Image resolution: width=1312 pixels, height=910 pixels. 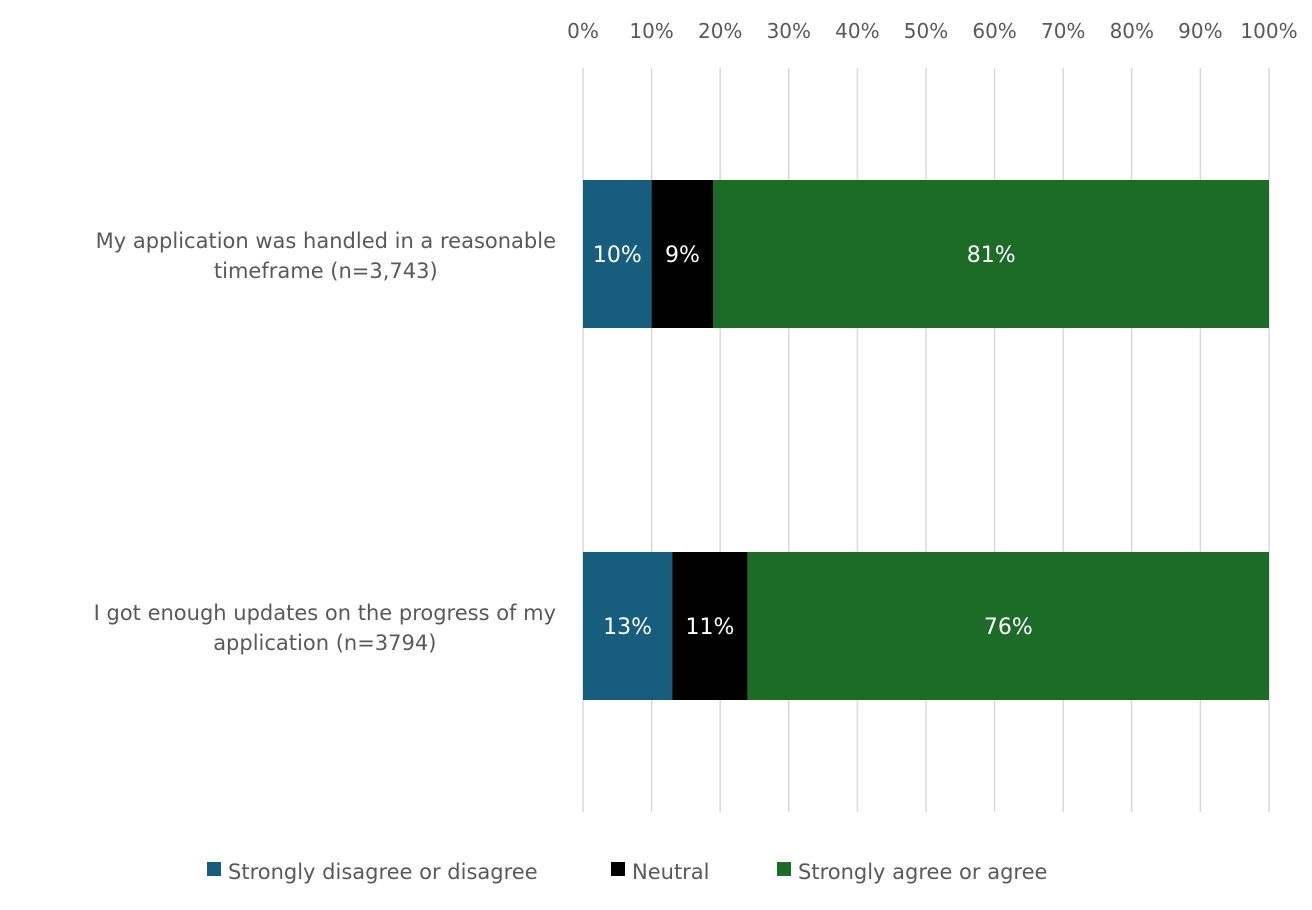 What do you see at coordinates (326, 271) in the screenshot?
I see `category-label: timeframe (n=3,743)` at bounding box center [326, 271].